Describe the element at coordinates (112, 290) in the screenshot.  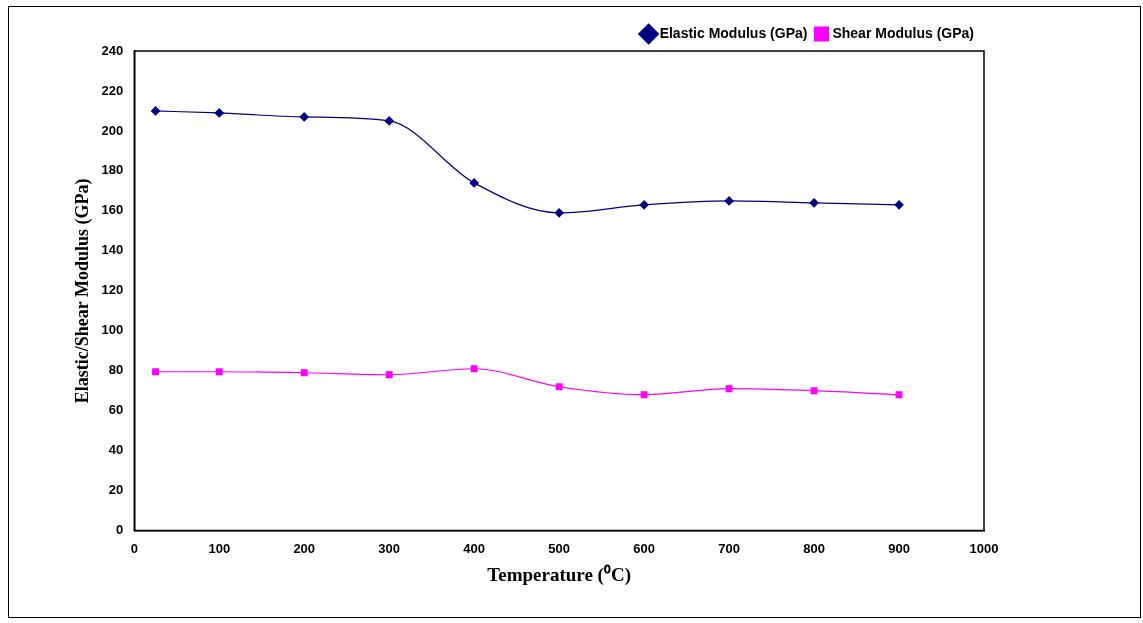
I see `y-tick-label: 120` at that location.